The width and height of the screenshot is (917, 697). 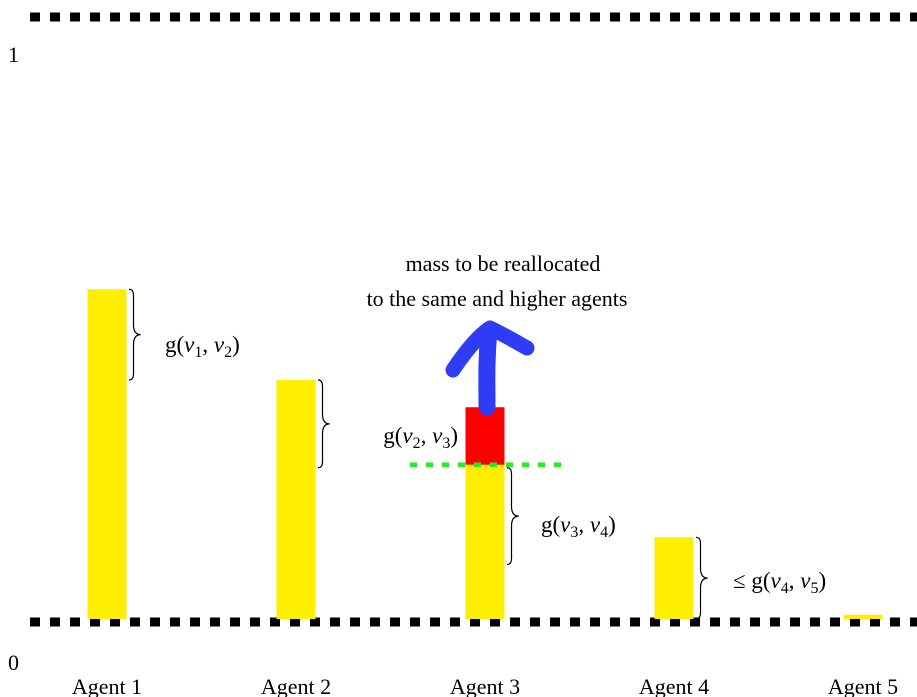 I want to click on arrow-head, so click(x=490, y=349).